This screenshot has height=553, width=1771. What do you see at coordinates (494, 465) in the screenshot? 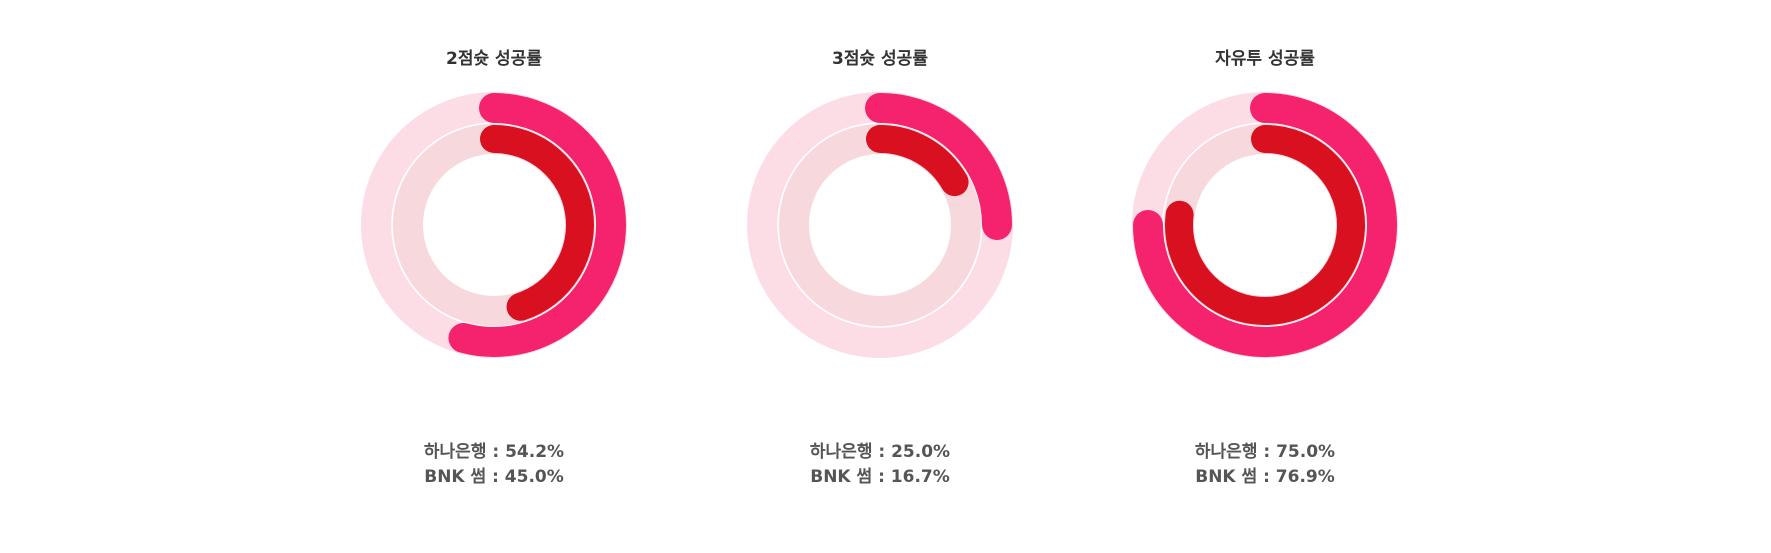
I see `chart-legend: 하나은행 : 54.2% BNK 썸 : 45.0%` at bounding box center [494, 465].